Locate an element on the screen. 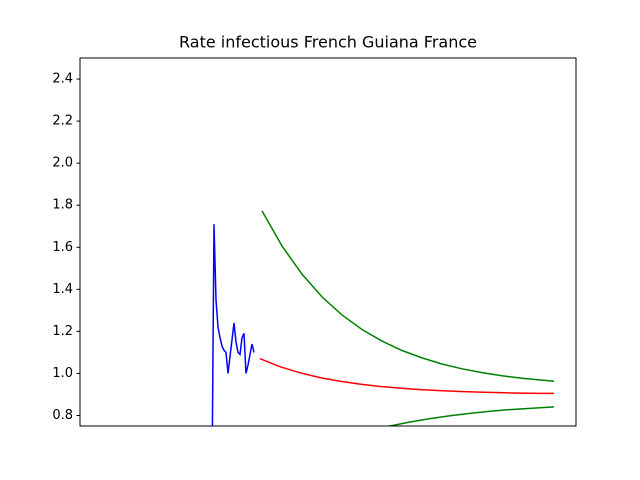  y-tick-label: 1.0 is located at coordinates (62, 373).